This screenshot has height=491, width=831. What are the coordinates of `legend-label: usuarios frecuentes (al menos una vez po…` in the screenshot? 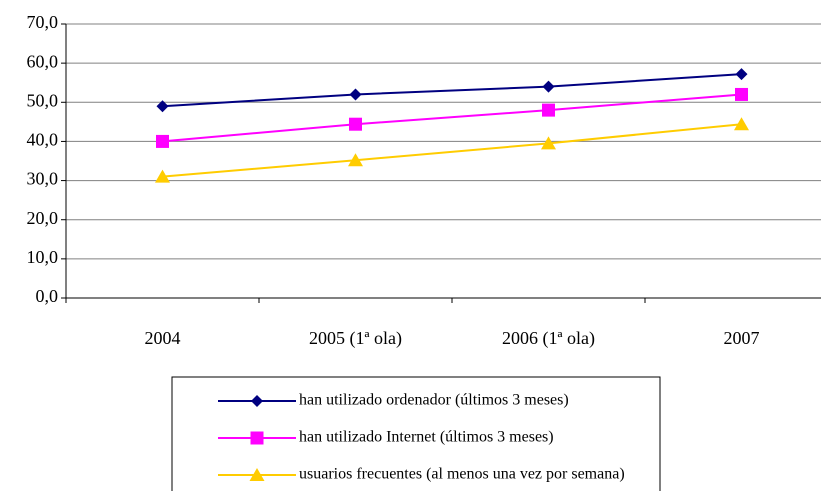 It's located at (462, 474).